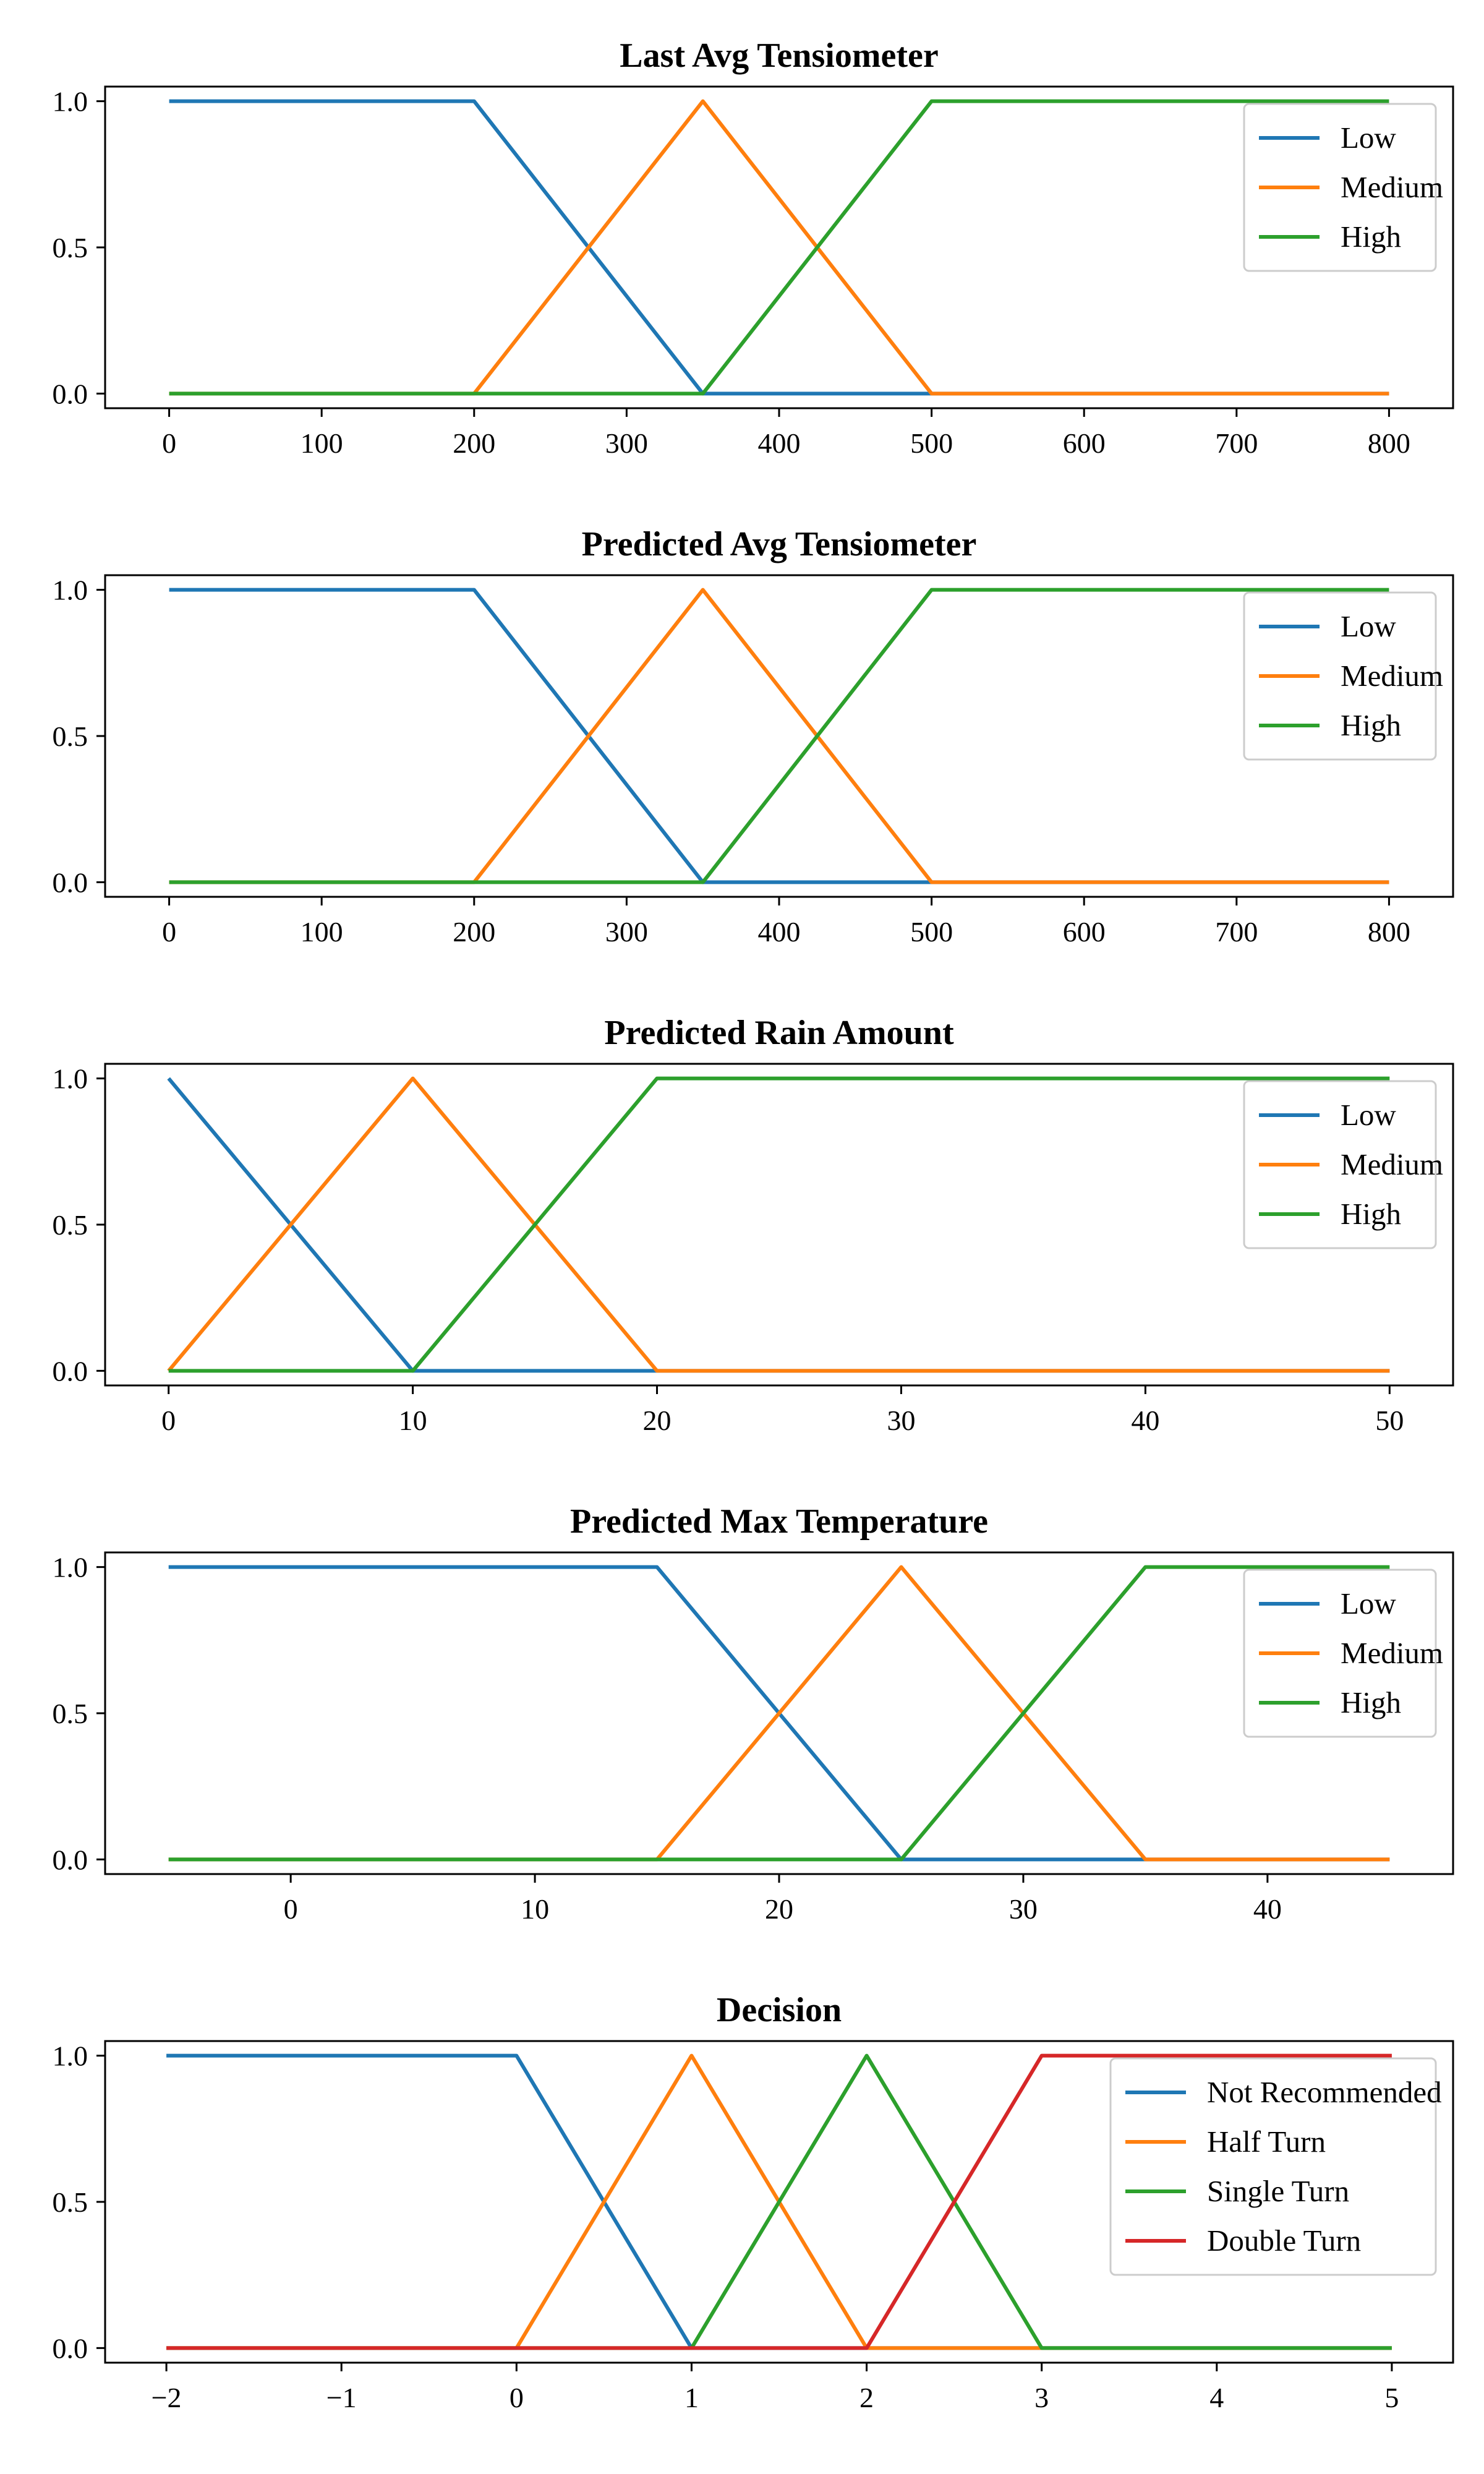 This screenshot has height=2474, width=1484. Describe the element at coordinates (1216, 2398) in the screenshot. I see `x-tick-label: 4` at that location.